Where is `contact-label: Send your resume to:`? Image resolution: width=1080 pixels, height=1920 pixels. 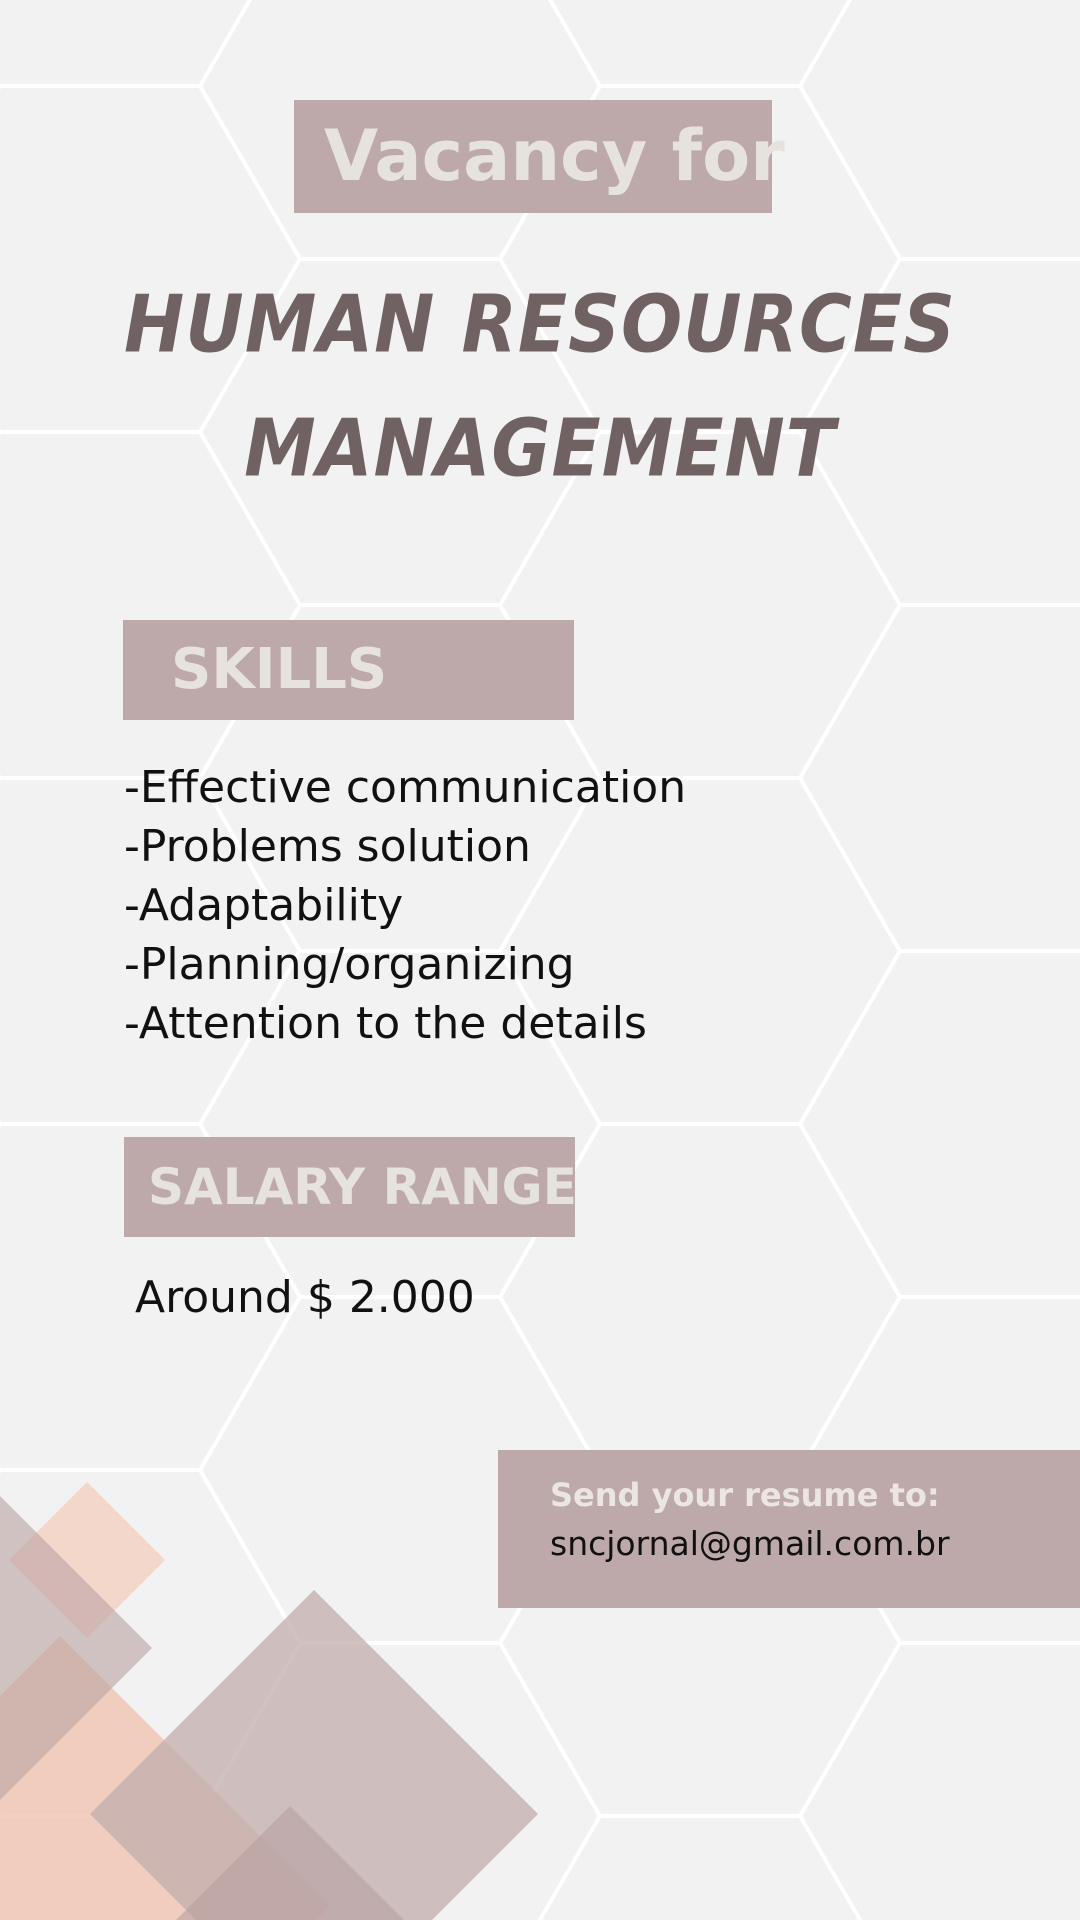
contact-label: Send your resume to: is located at coordinates (745, 1495).